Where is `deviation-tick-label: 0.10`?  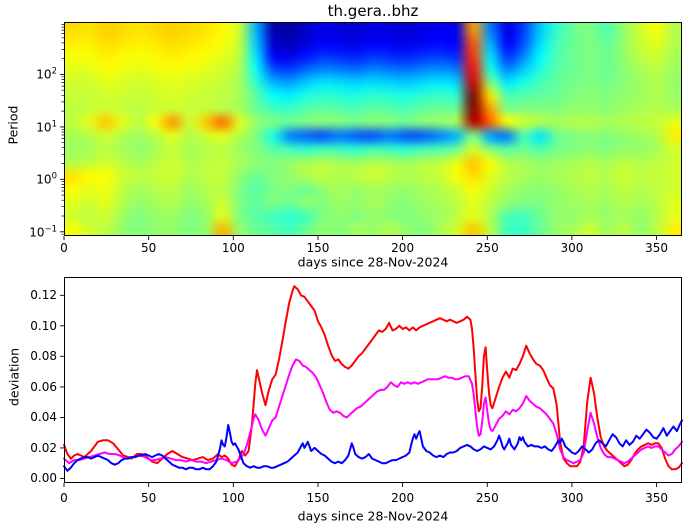 deviation-tick-label: 0.10 is located at coordinates (43, 325).